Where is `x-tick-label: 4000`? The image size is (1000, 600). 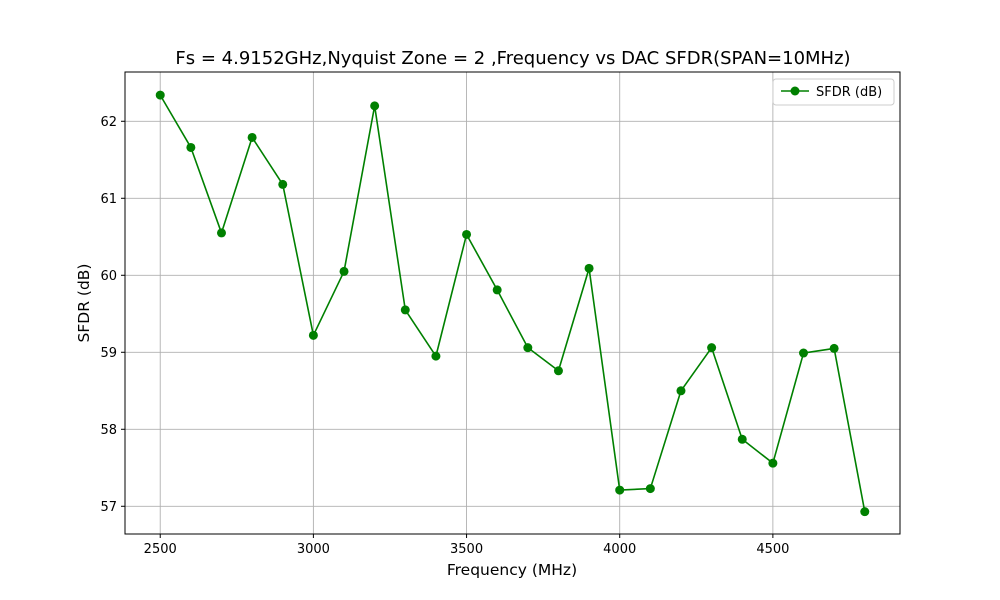 x-tick-label: 4000 is located at coordinates (619, 549).